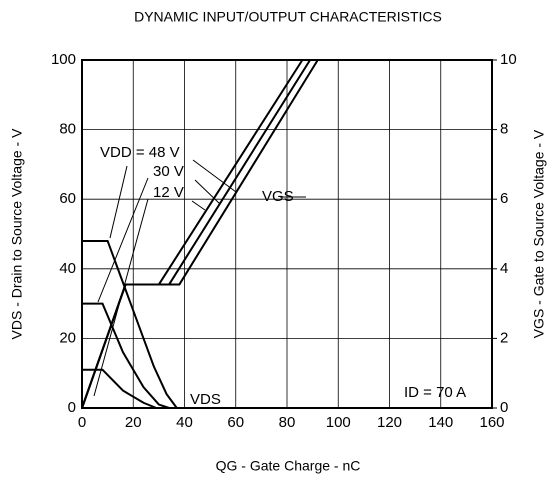  Describe the element at coordinates (67, 129) in the screenshot. I see `y-tick-label: 80` at that location.